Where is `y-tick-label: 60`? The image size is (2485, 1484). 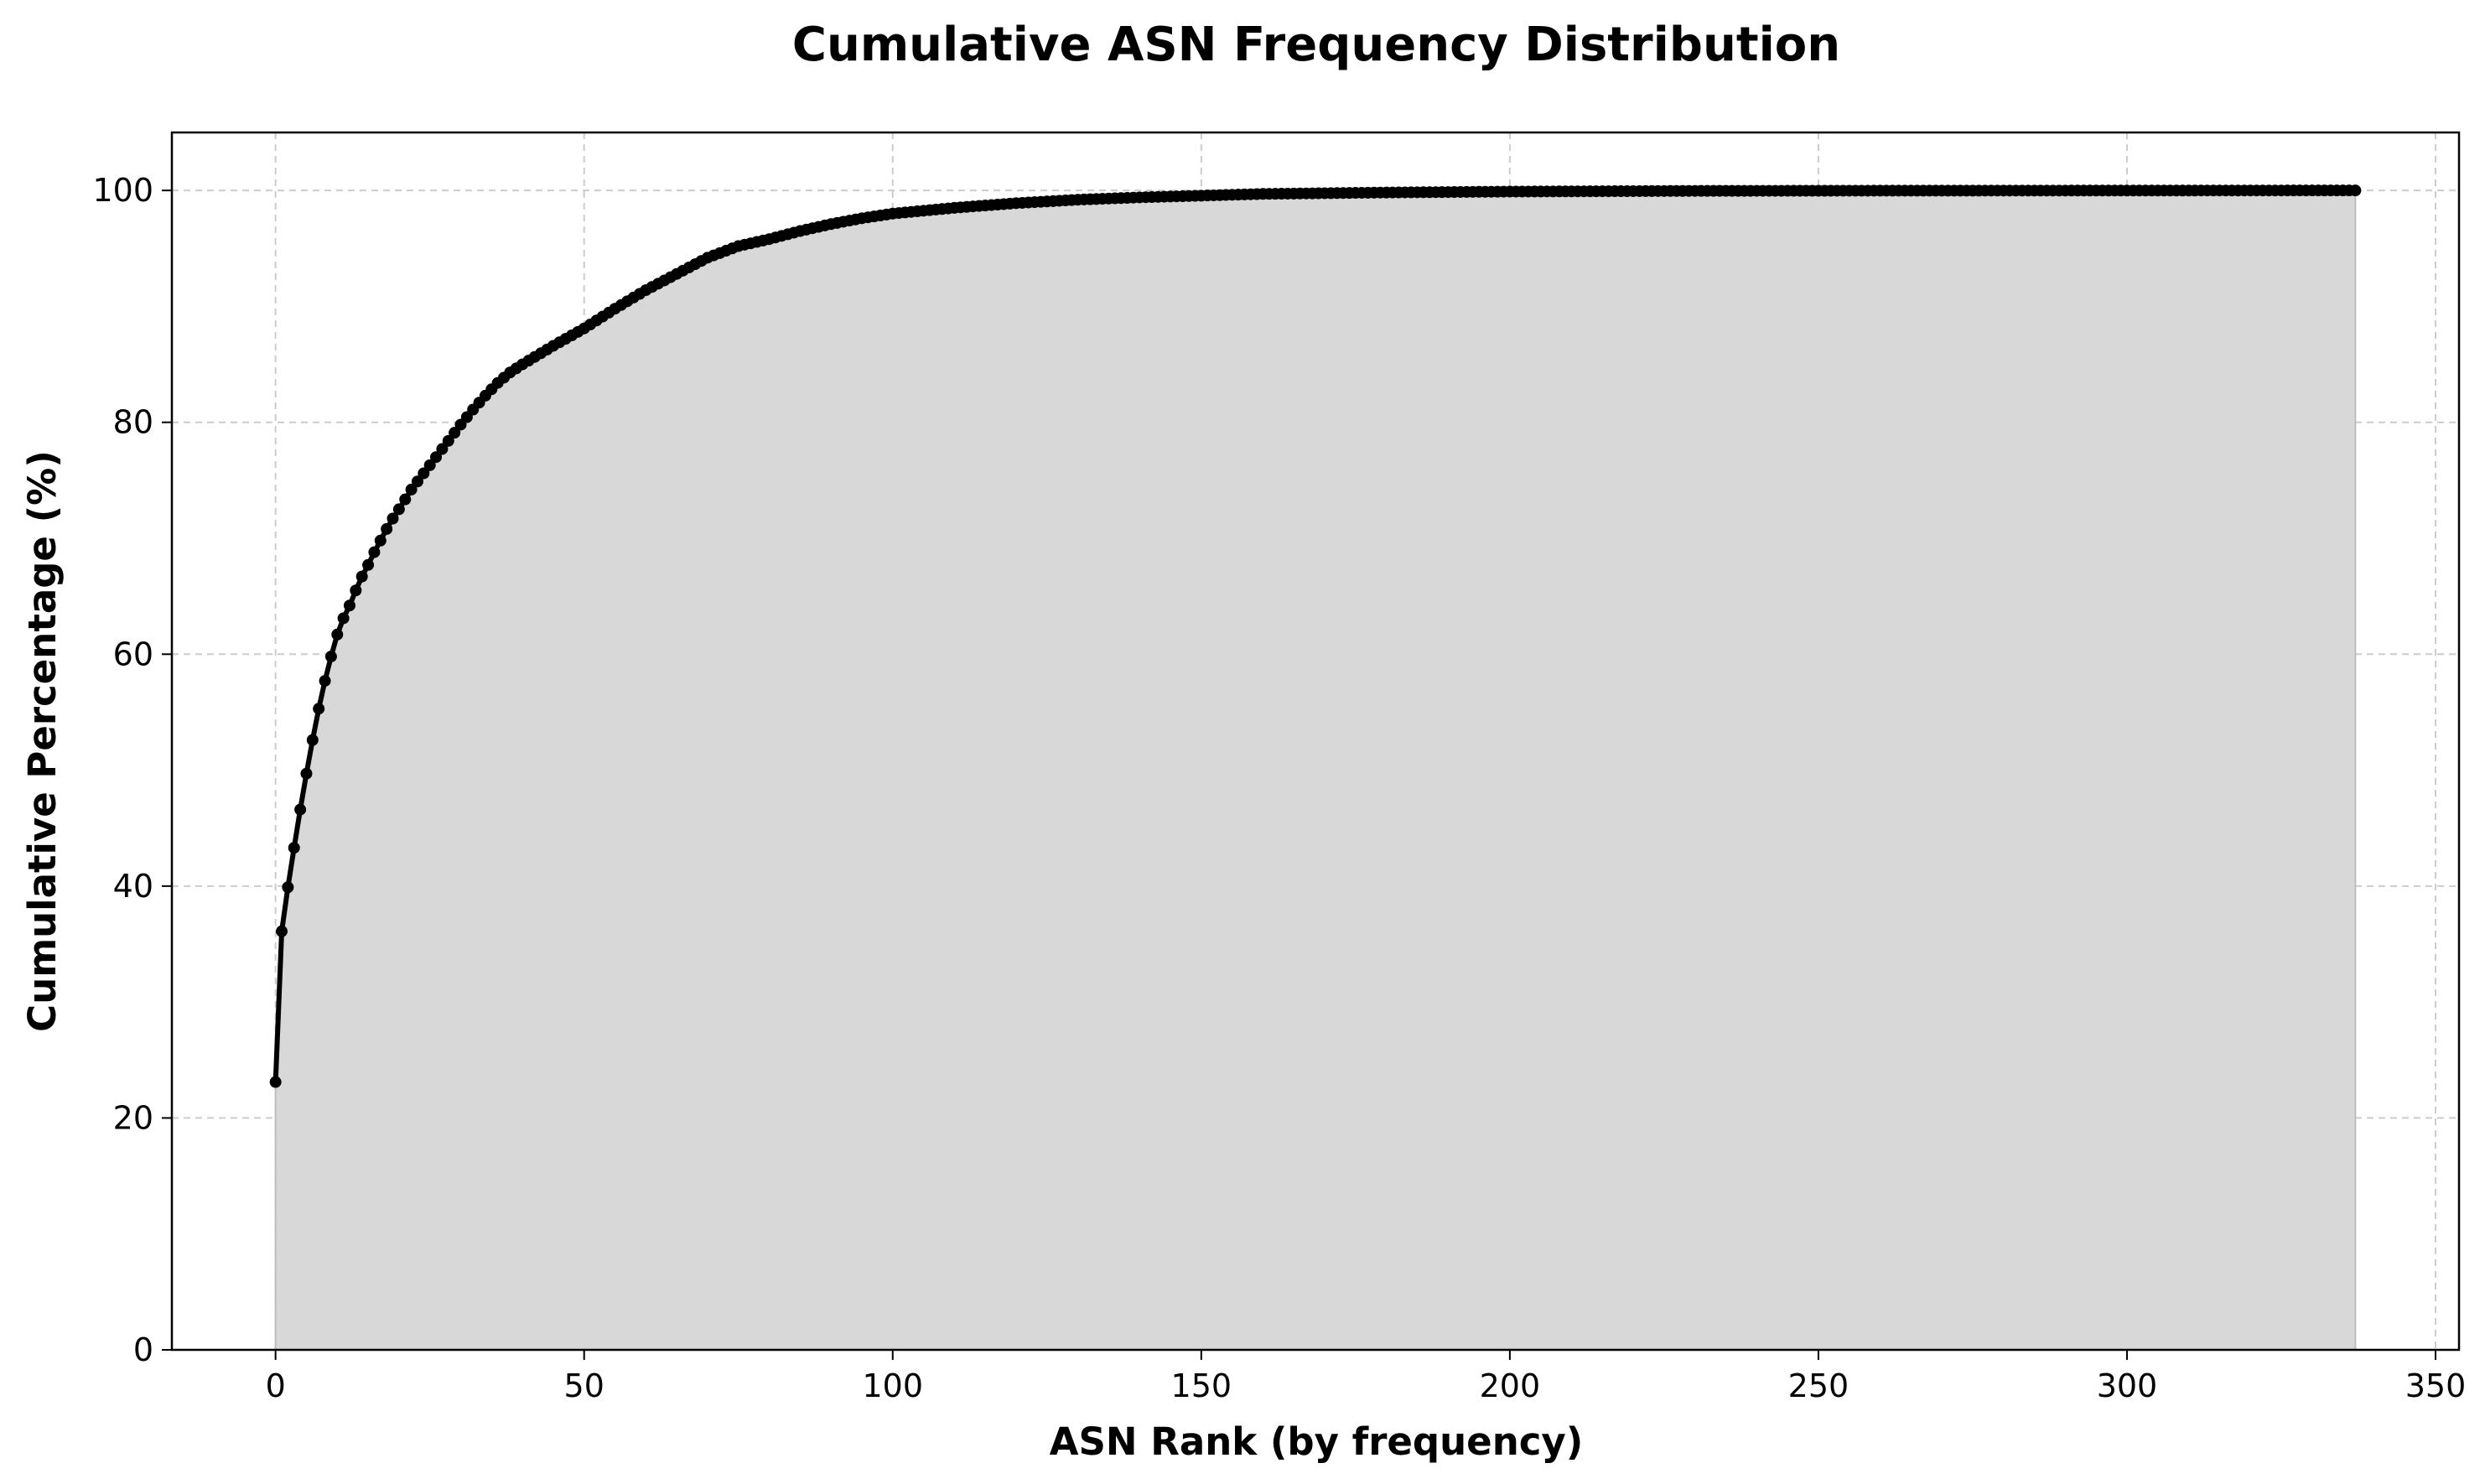 y-tick-label: 60 is located at coordinates (133, 654).